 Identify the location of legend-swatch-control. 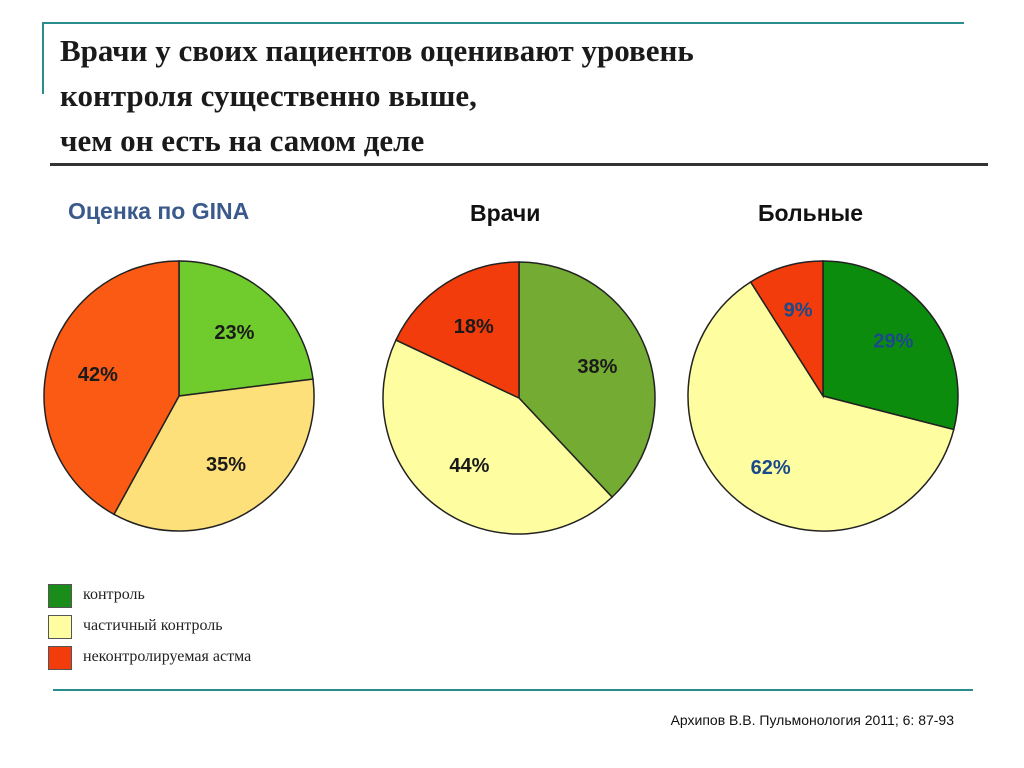
(60, 596).